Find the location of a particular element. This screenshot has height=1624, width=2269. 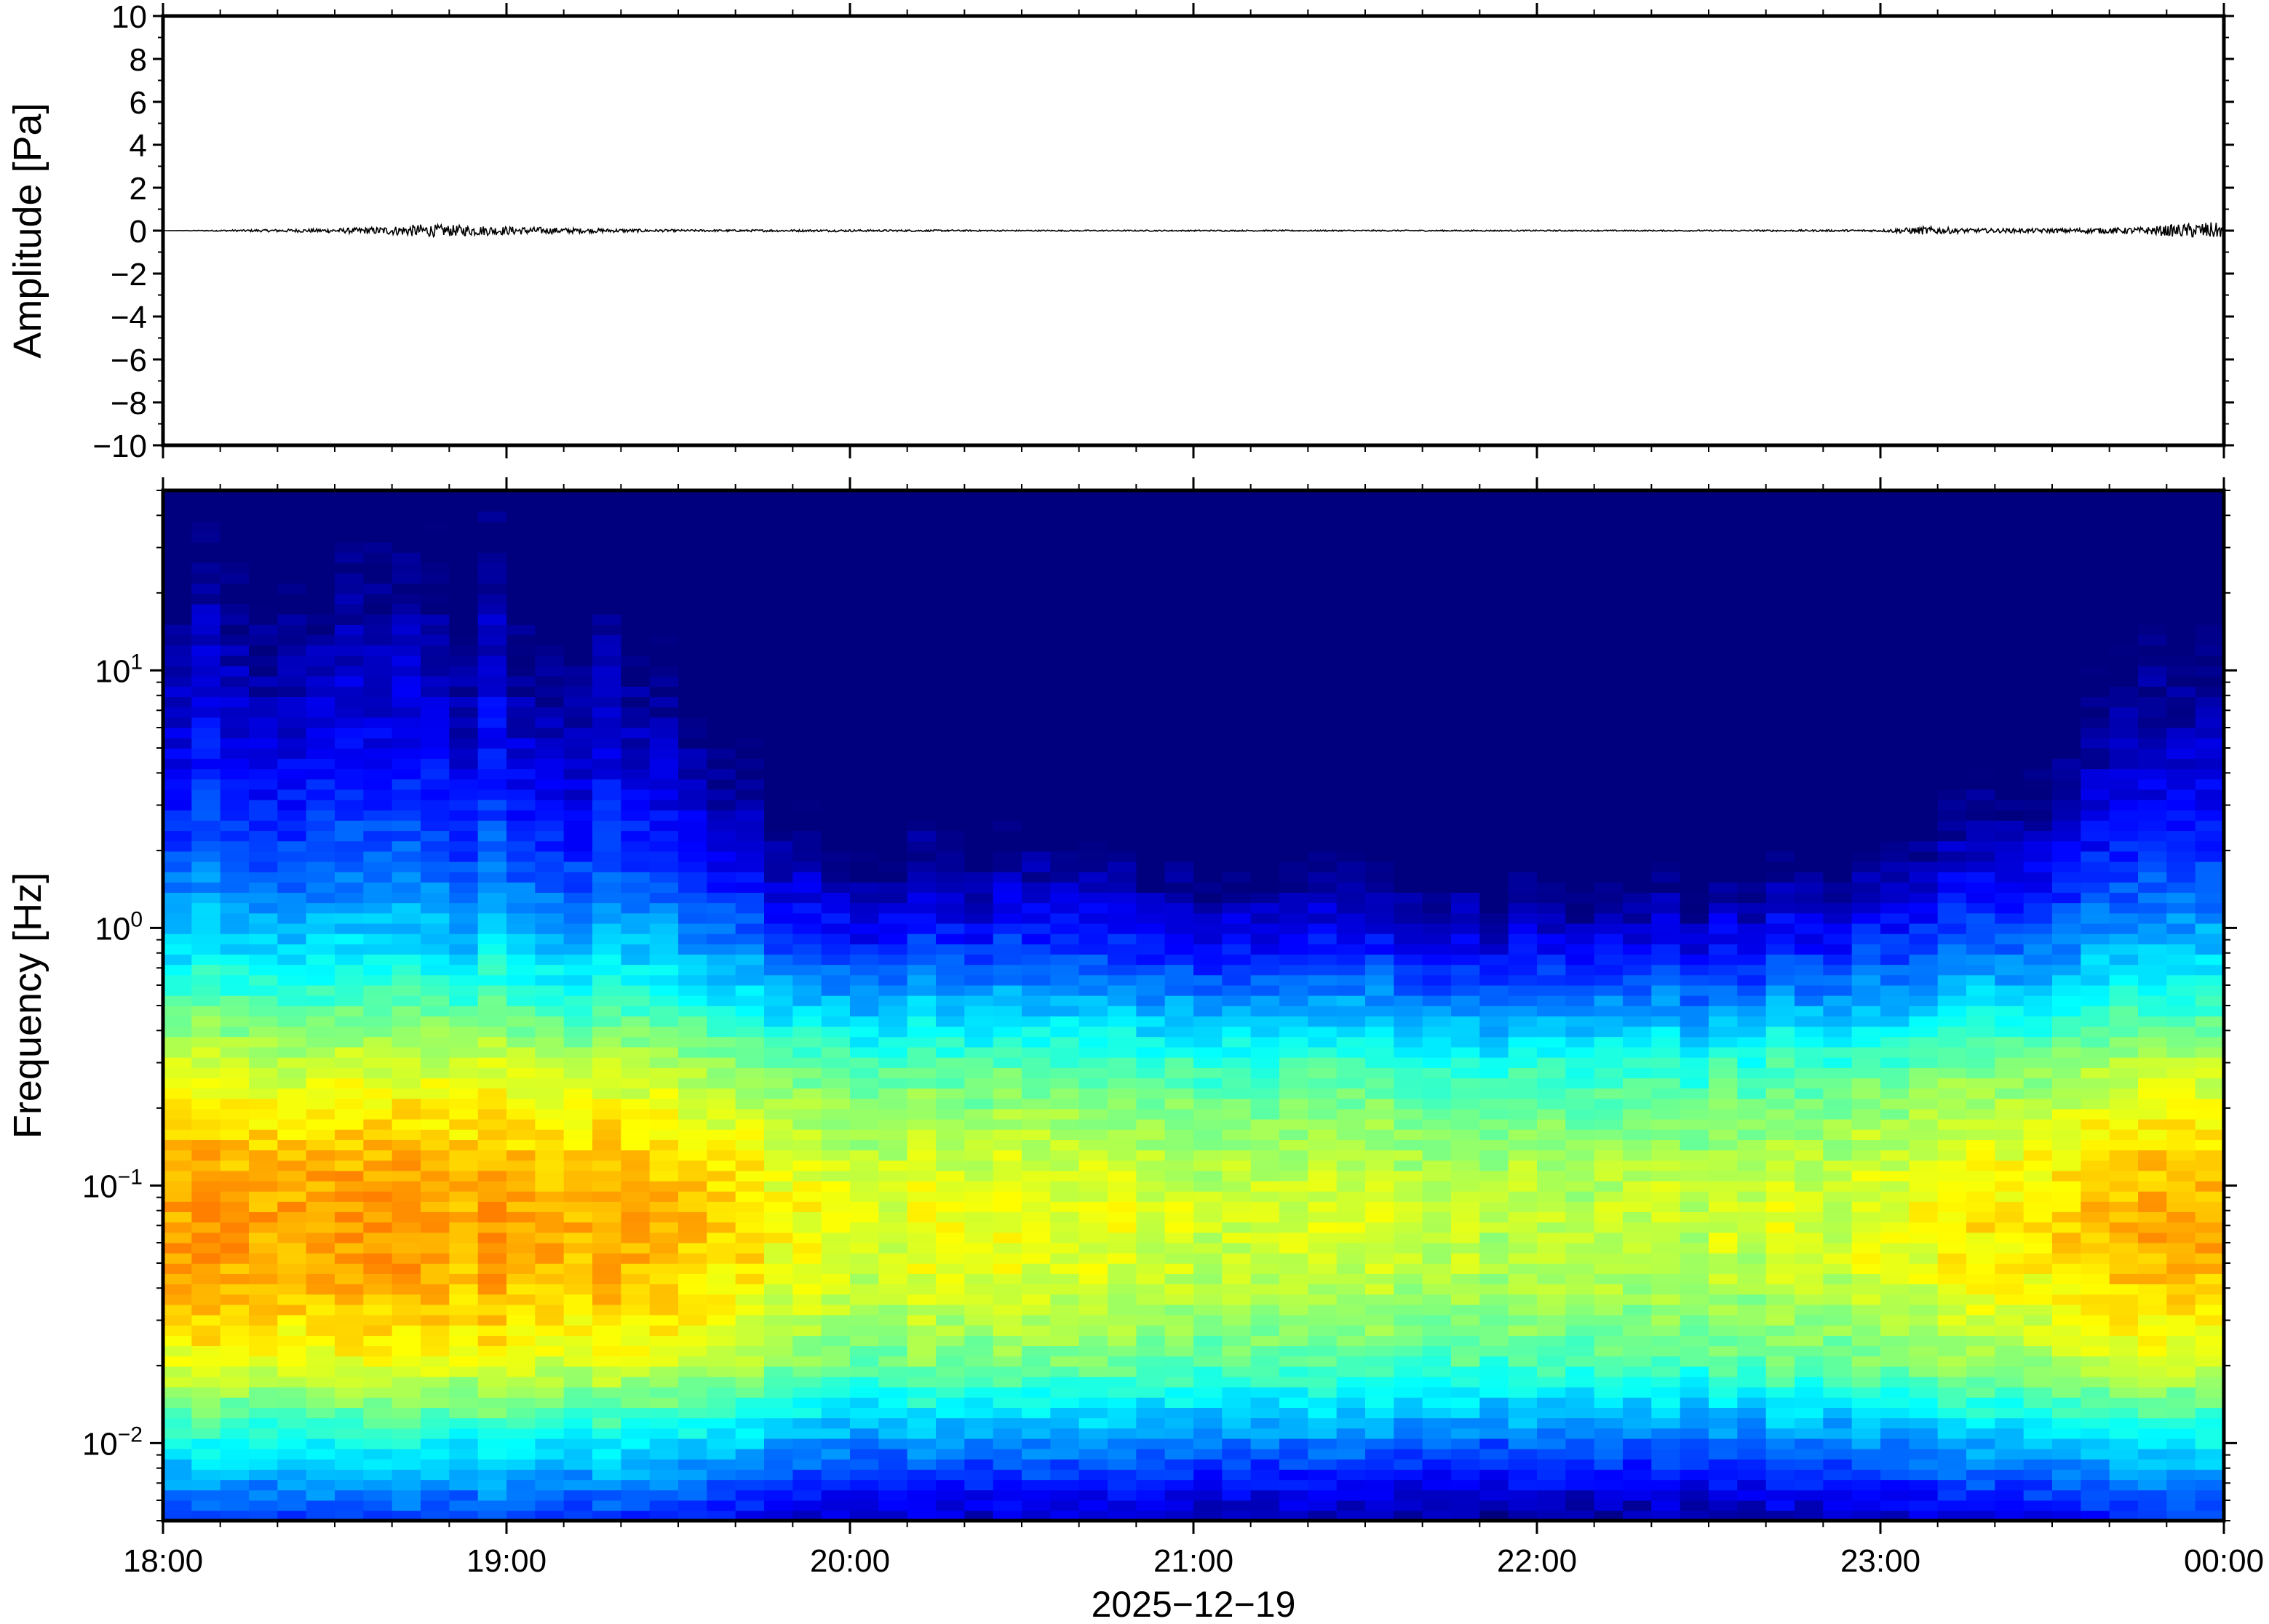

amplitude-y-tick-label: −4 is located at coordinates (129, 317).